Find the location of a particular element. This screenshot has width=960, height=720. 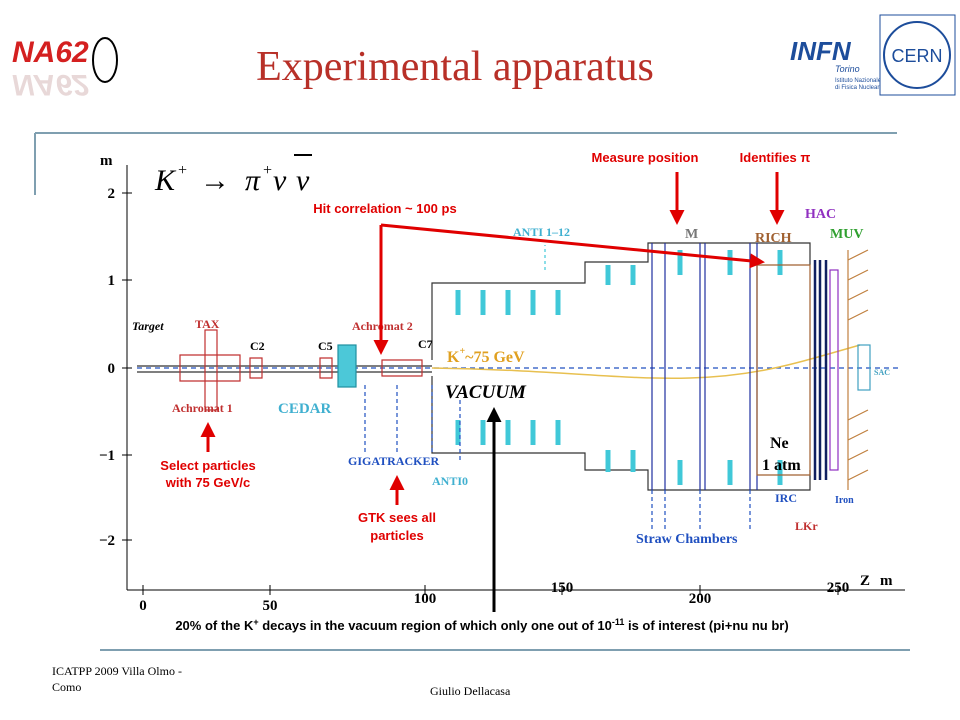

label: VACUUM is located at coordinates (486, 392).